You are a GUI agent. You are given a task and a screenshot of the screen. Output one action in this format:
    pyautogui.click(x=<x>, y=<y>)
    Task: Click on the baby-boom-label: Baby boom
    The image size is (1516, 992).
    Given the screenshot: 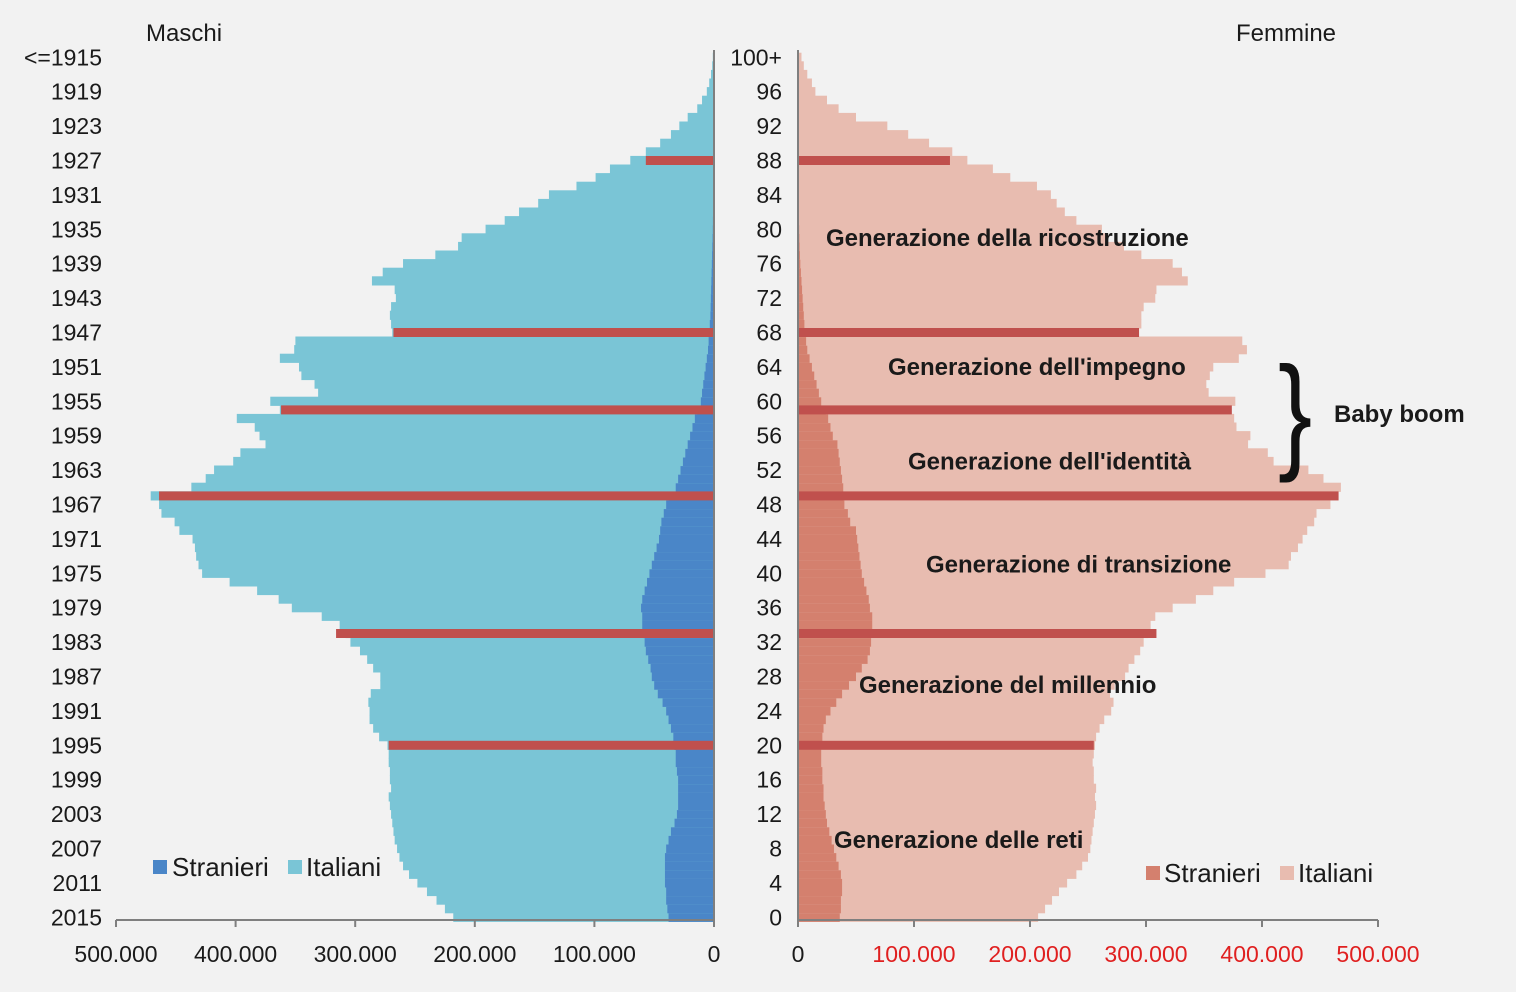 What is the action you would take?
    pyautogui.click(x=1399, y=414)
    